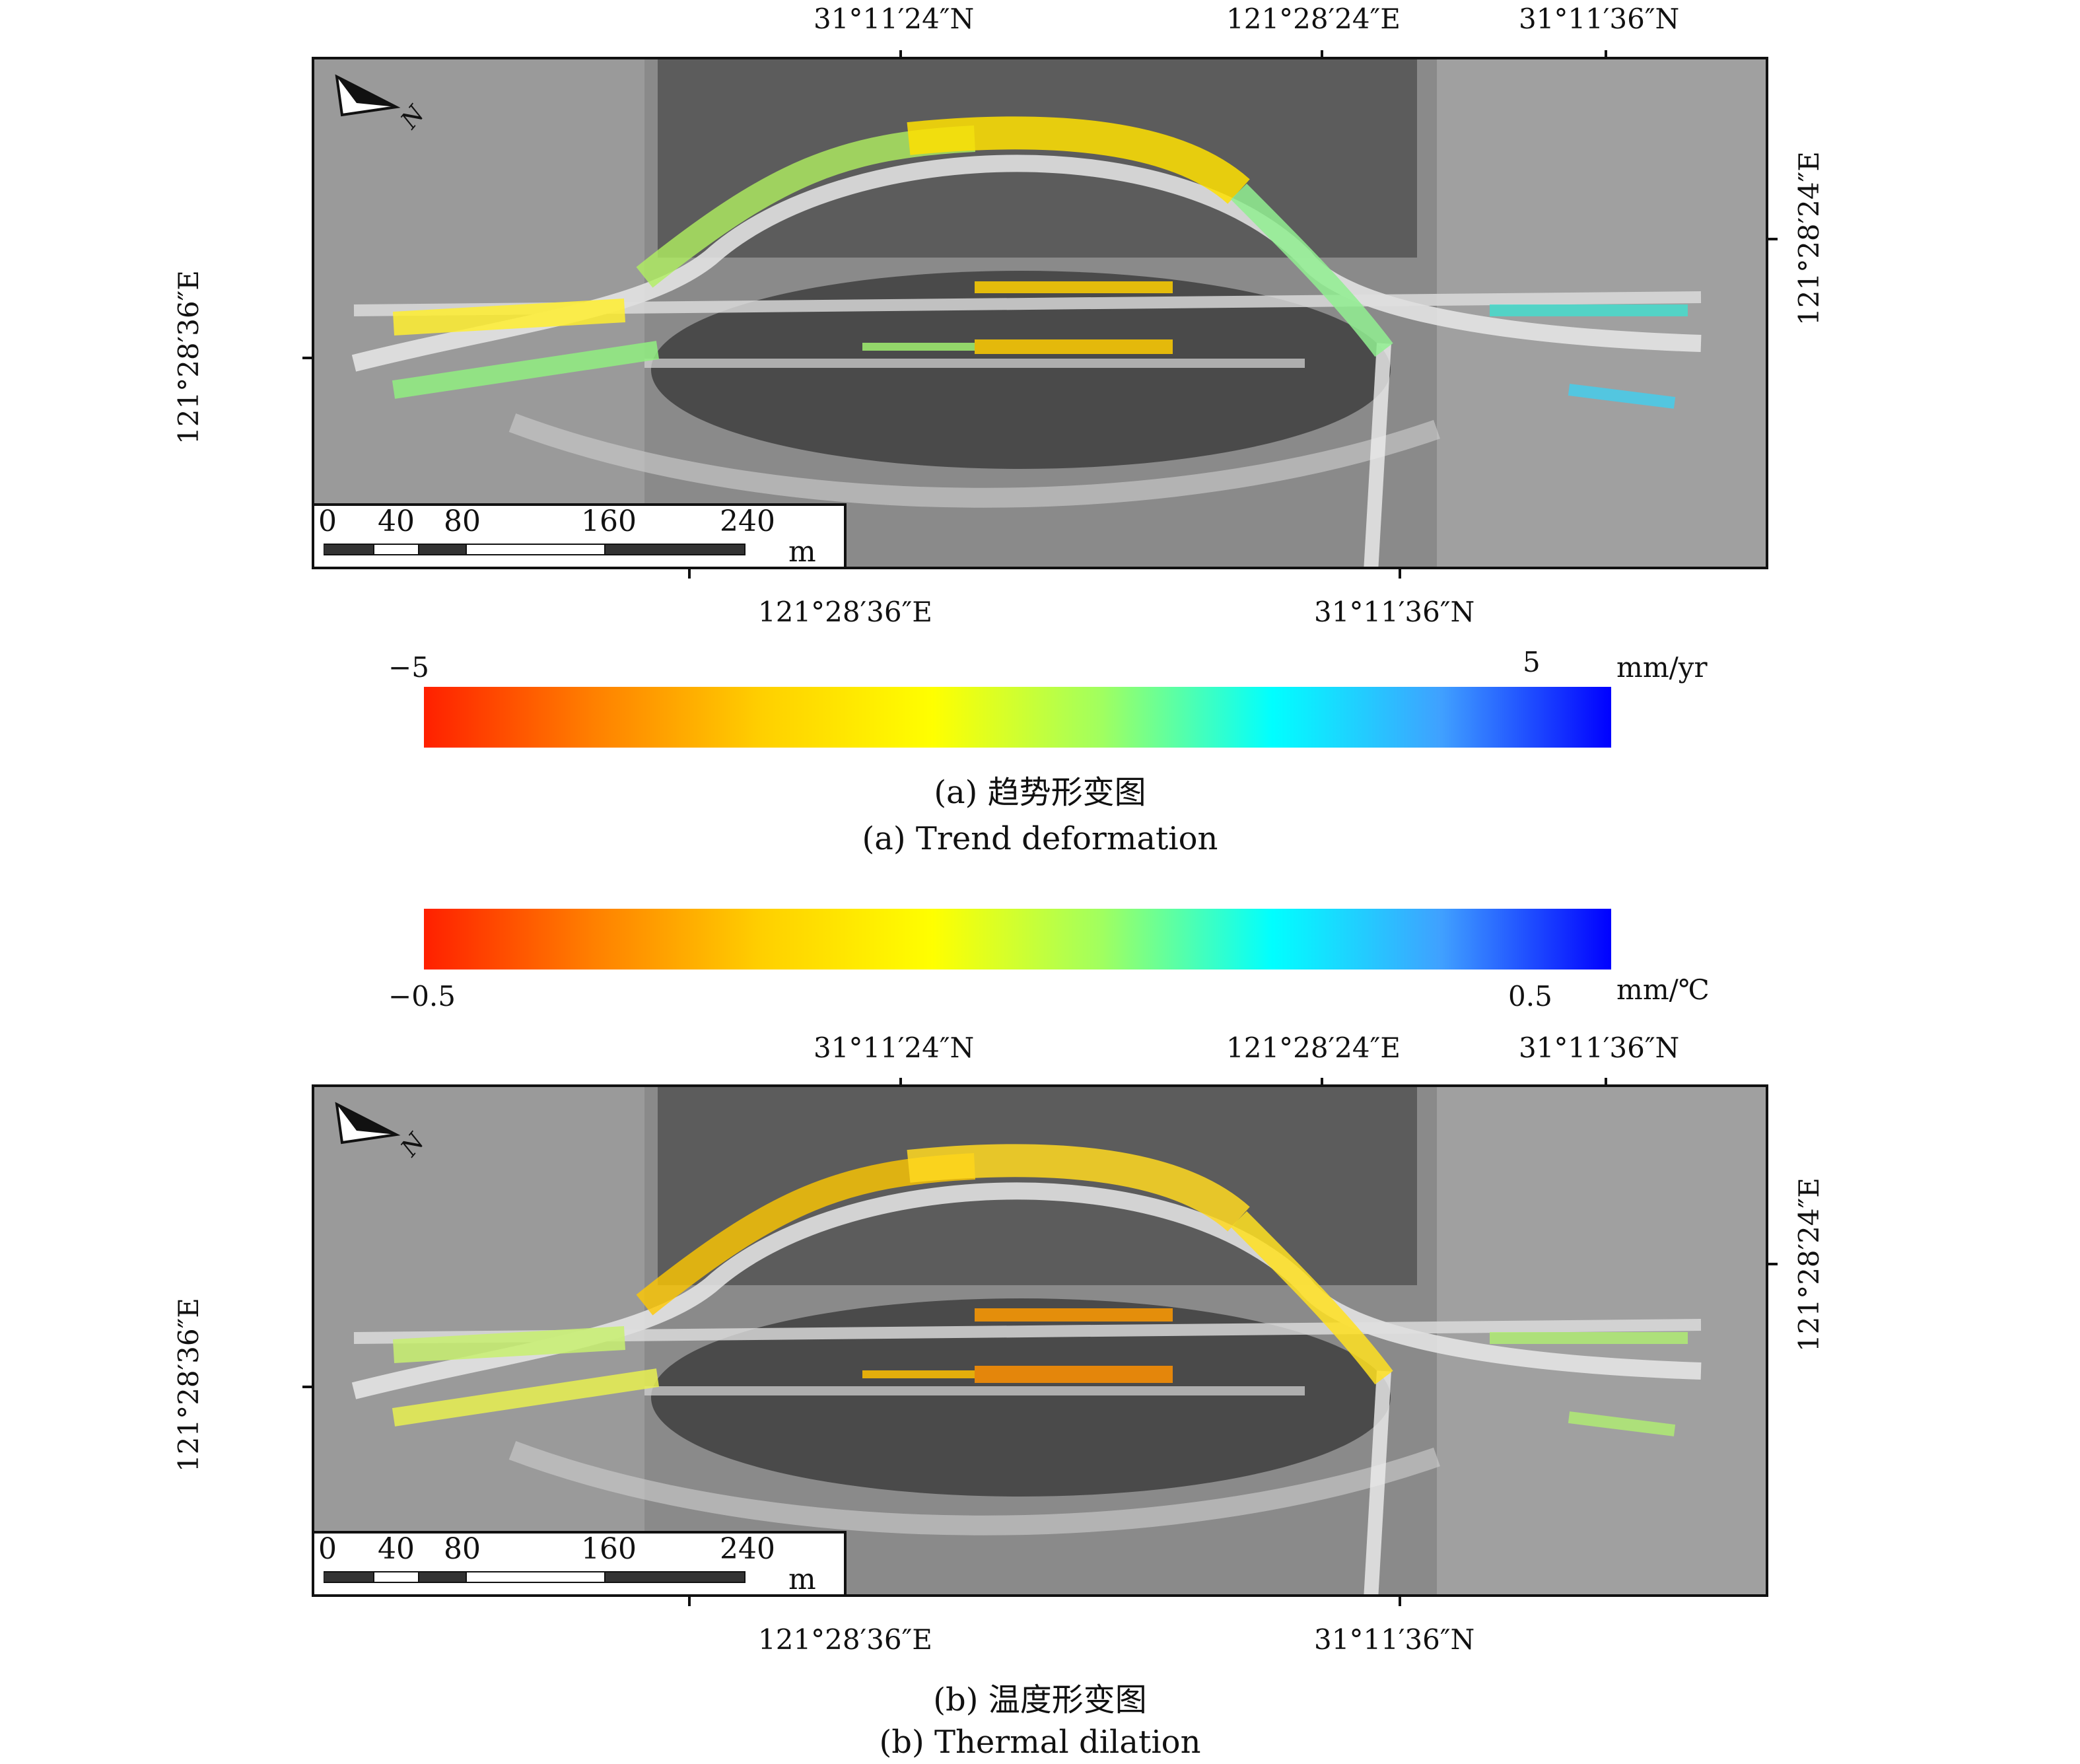 The width and height of the screenshot is (2080, 1764). What do you see at coordinates (1040, 1743) in the screenshot?
I see `caption-en-b: (b) Thermal dilation` at bounding box center [1040, 1743].